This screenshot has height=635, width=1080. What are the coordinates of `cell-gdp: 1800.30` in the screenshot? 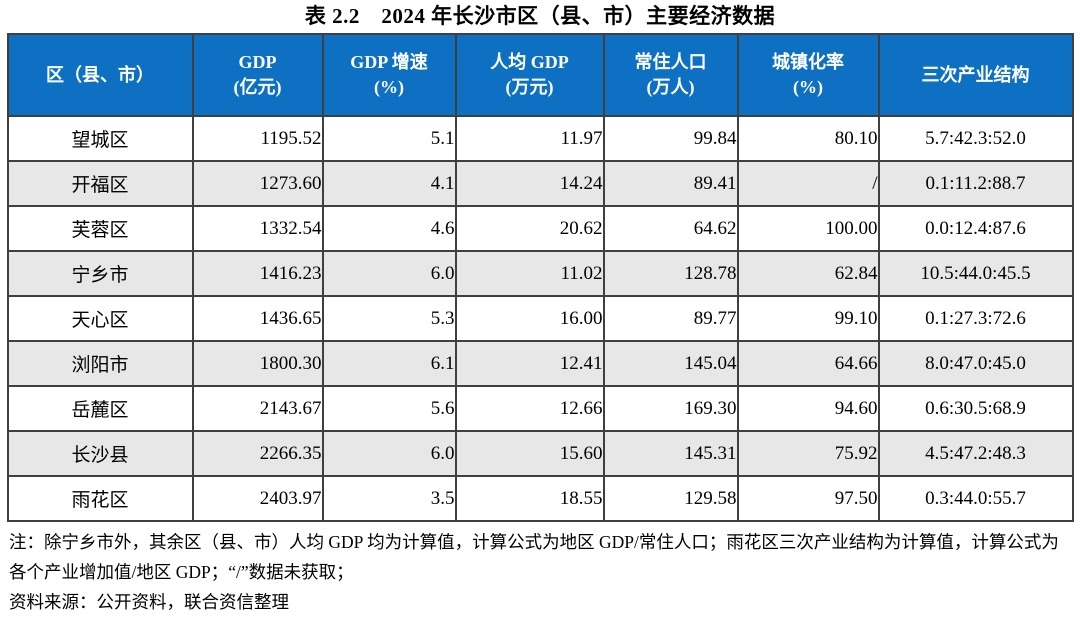 It's located at (257, 363).